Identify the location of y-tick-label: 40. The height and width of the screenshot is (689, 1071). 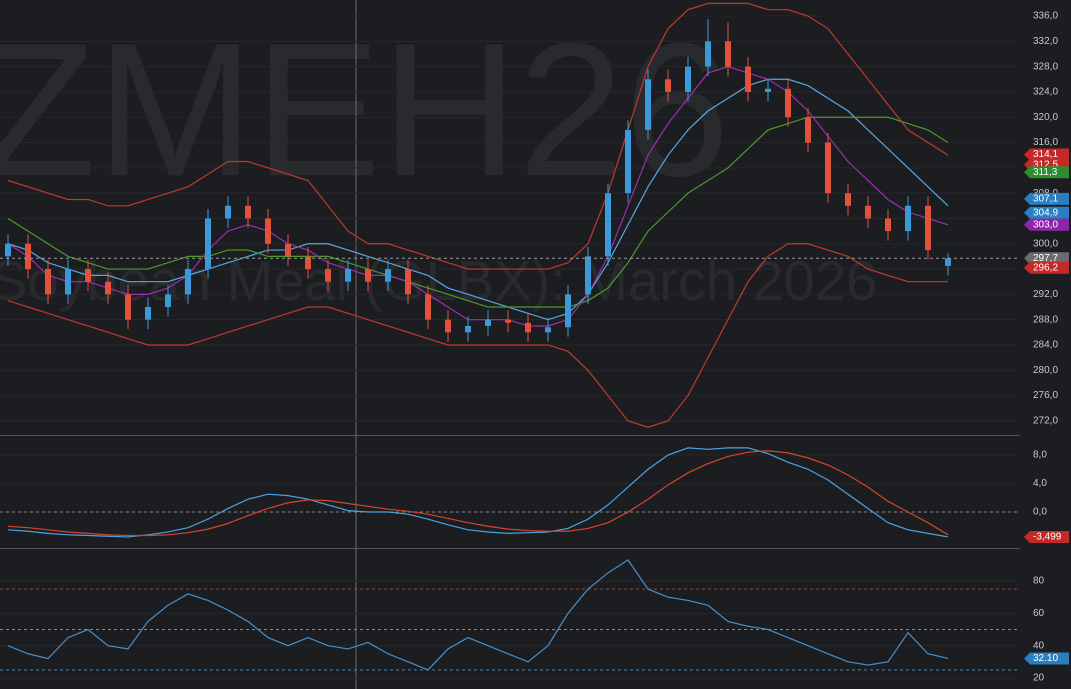
(1039, 645).